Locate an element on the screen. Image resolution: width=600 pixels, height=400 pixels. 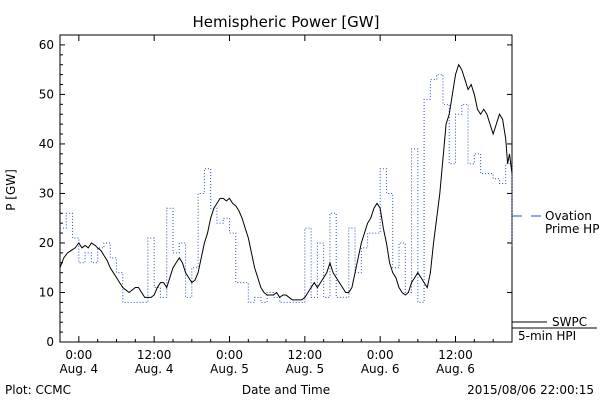
legend-swpc-line1: SWPC is located at coordinates (569, 322).